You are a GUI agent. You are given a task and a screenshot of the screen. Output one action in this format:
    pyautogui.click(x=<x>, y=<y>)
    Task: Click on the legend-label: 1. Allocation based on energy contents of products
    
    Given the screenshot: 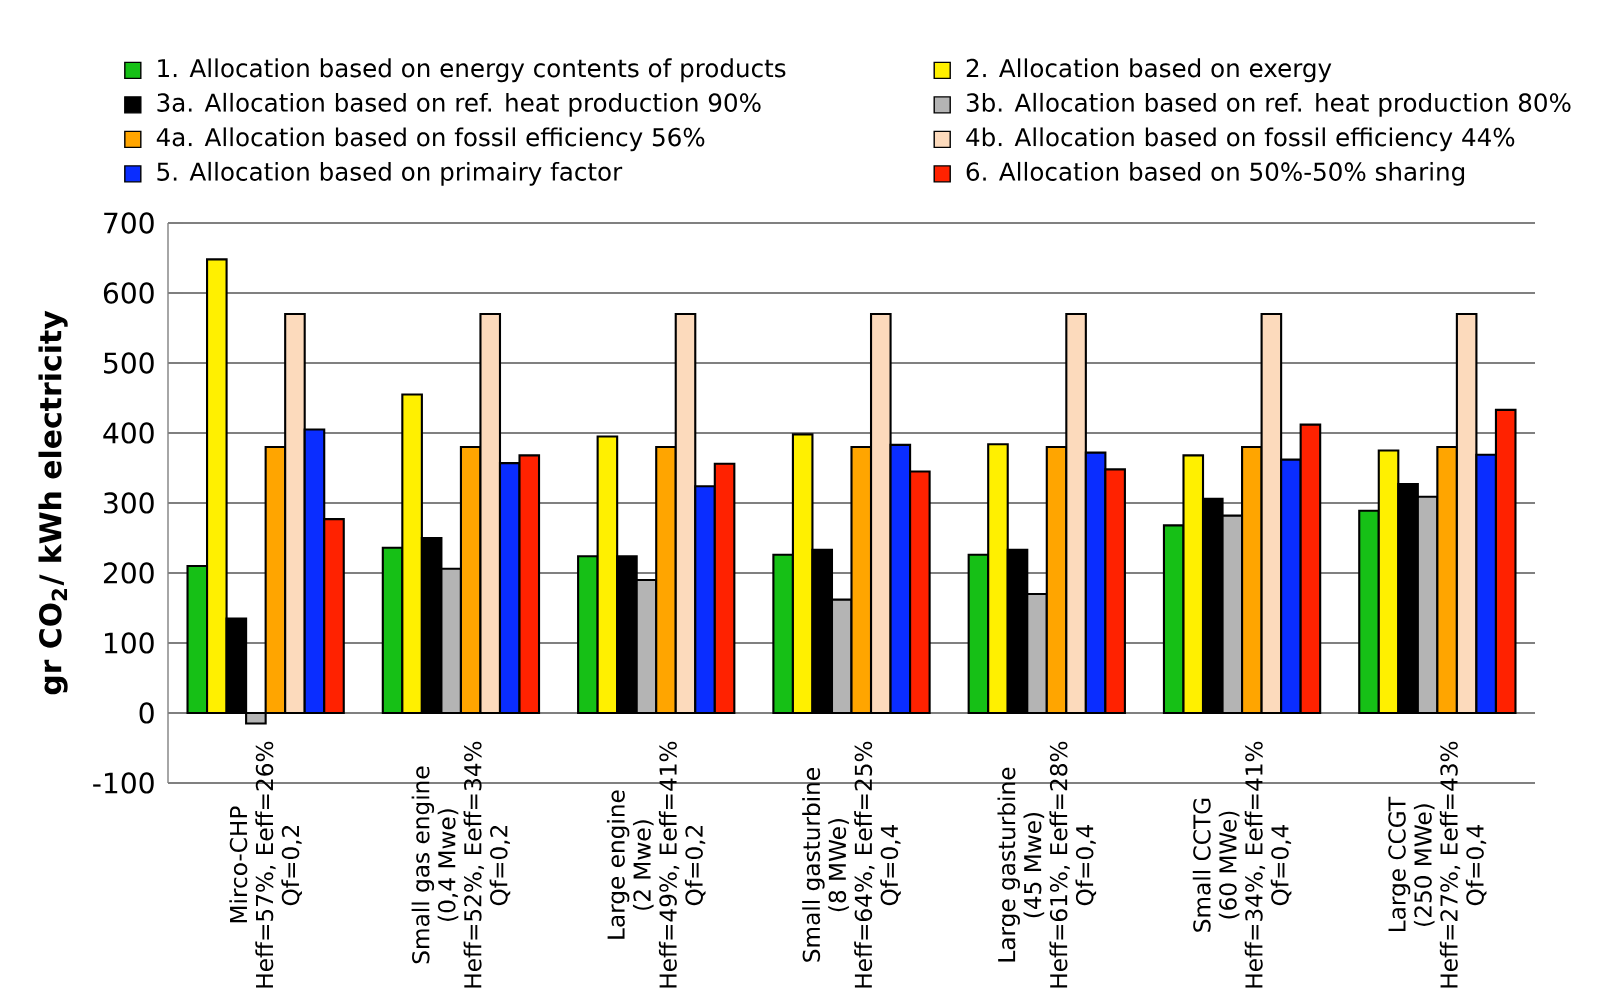 What is the action you would take?
    pyautogui.click(x=472, y=70)
    